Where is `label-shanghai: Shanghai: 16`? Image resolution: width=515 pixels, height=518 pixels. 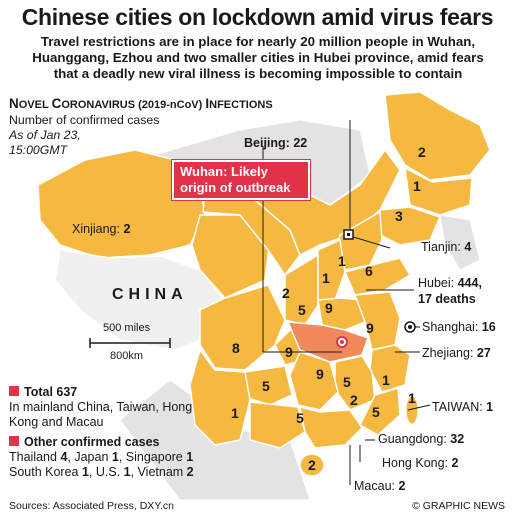 label-shanghai: Shanghai: 16 is located at coordinates (459, 327).